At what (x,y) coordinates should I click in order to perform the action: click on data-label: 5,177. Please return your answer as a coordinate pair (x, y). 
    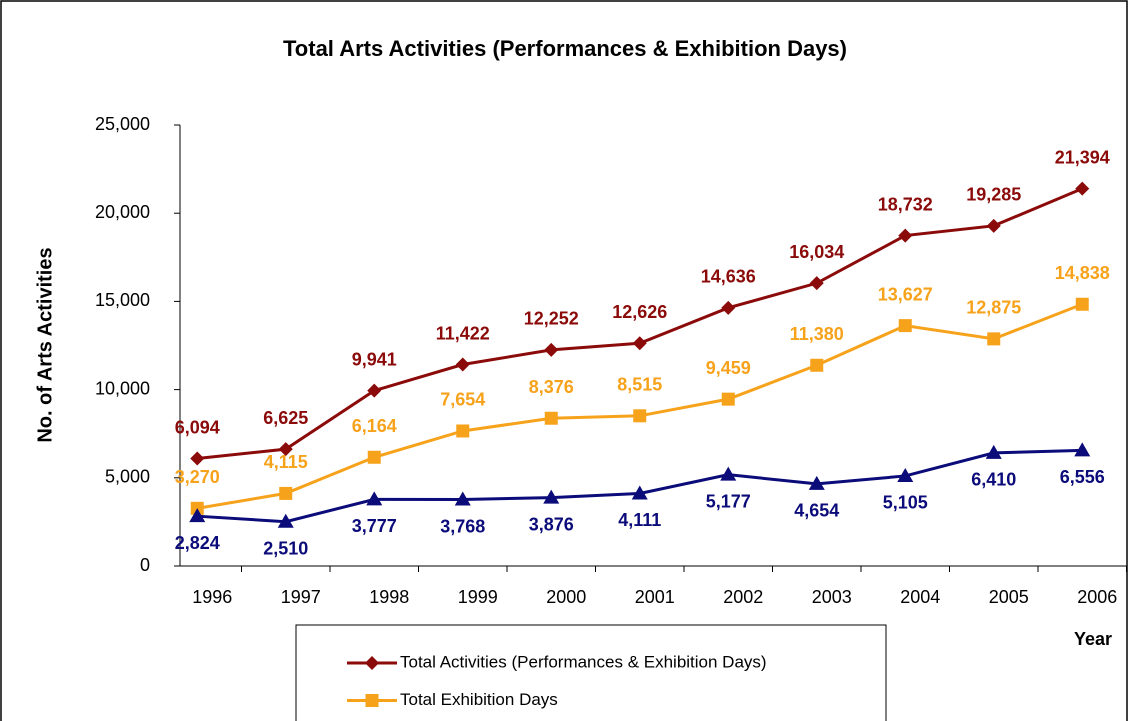
    Looking at the image, I should click on (728, 501).